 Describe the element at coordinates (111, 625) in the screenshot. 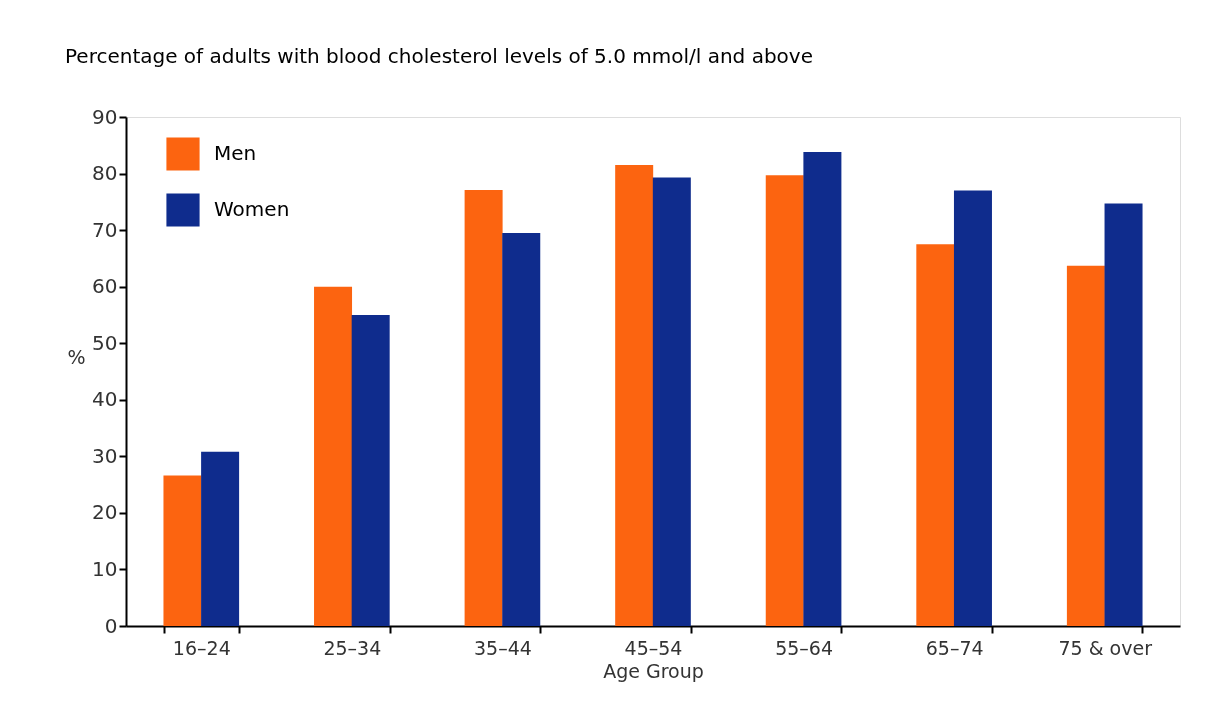

I see `y-tick-label: 0` at that location.